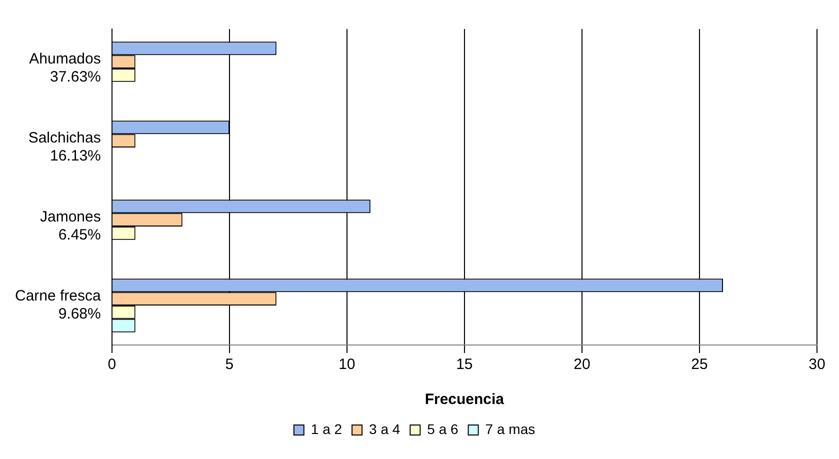 The image size is (839, 459). Describe the element at coordinates (64, 147) in the screenshot. I see `y-tick-label: Salchichas 16.13%` at that location.